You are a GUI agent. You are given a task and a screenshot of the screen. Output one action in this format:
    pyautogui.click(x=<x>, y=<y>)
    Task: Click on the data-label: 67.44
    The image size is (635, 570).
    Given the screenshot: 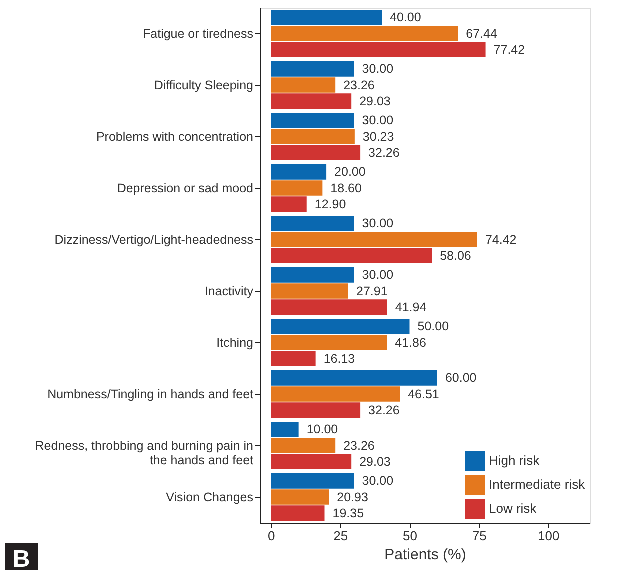 What is the action you would take?
    pyautogui.click(x=482, y=33)
    